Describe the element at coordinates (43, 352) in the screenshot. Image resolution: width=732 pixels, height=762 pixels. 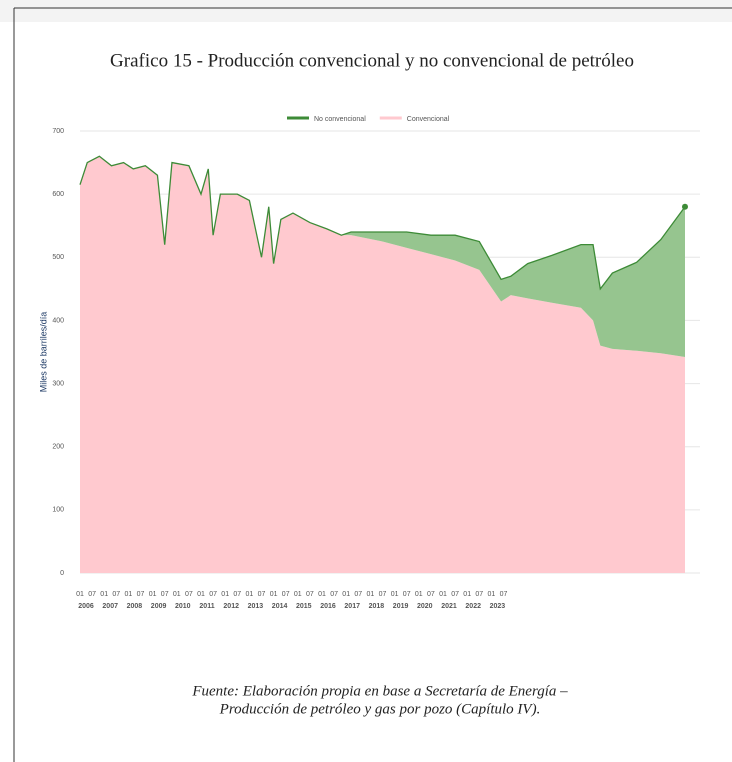
I see `y-axis-label: Miles de barriles/día` at that location.